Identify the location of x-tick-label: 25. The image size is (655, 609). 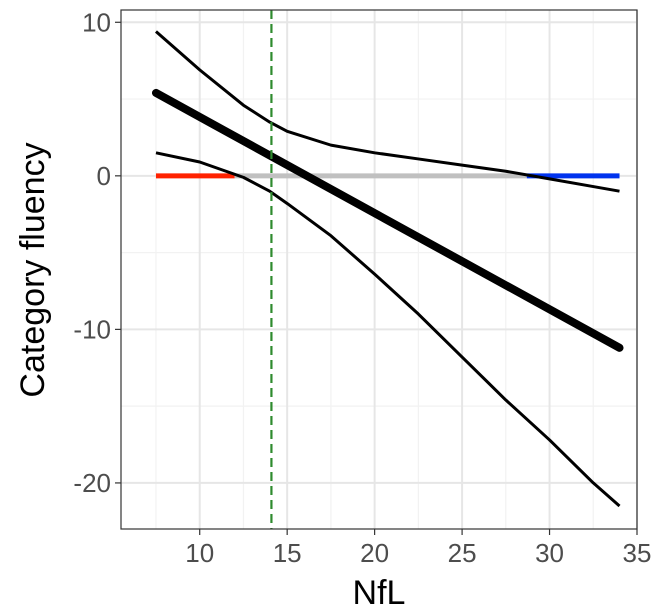
(462, 553).